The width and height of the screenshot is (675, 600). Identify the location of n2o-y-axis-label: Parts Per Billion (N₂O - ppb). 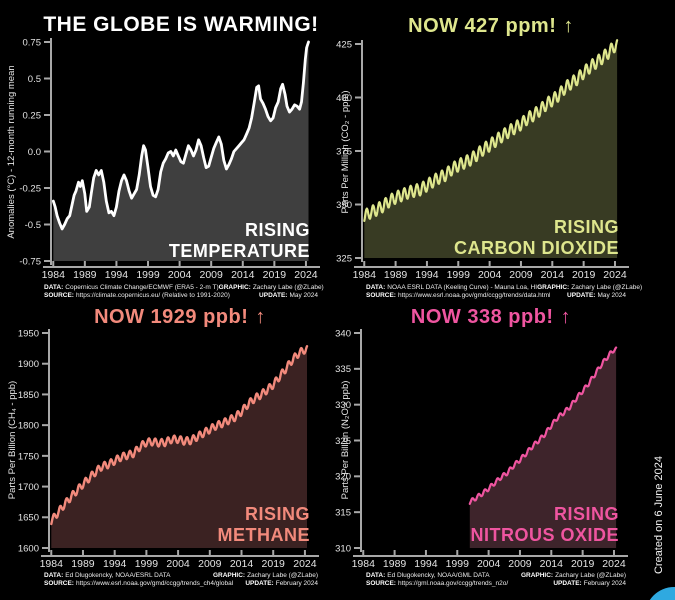
(345, 440).